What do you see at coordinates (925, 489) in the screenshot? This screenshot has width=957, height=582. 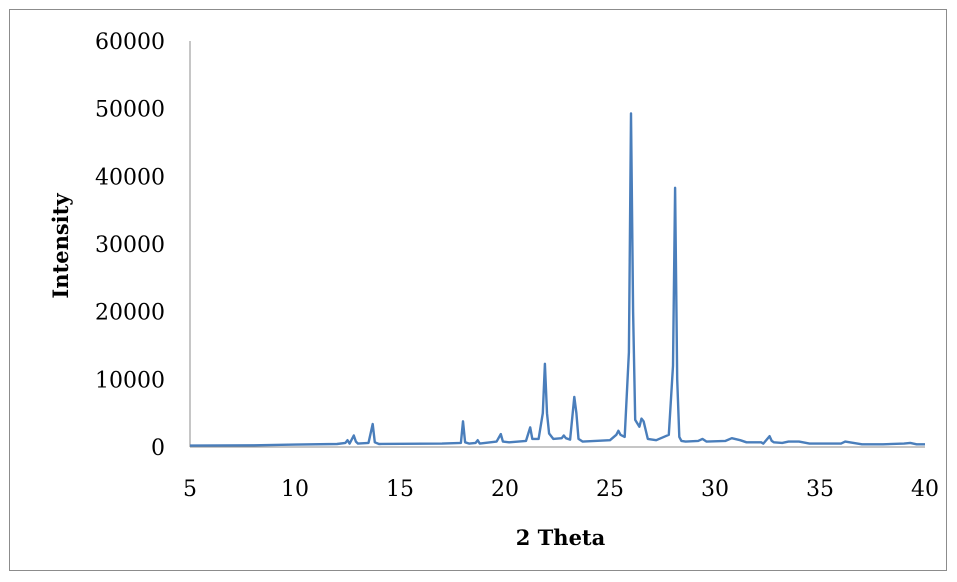 I see `x-tick-label: 40` at bounding box center [925, 489].